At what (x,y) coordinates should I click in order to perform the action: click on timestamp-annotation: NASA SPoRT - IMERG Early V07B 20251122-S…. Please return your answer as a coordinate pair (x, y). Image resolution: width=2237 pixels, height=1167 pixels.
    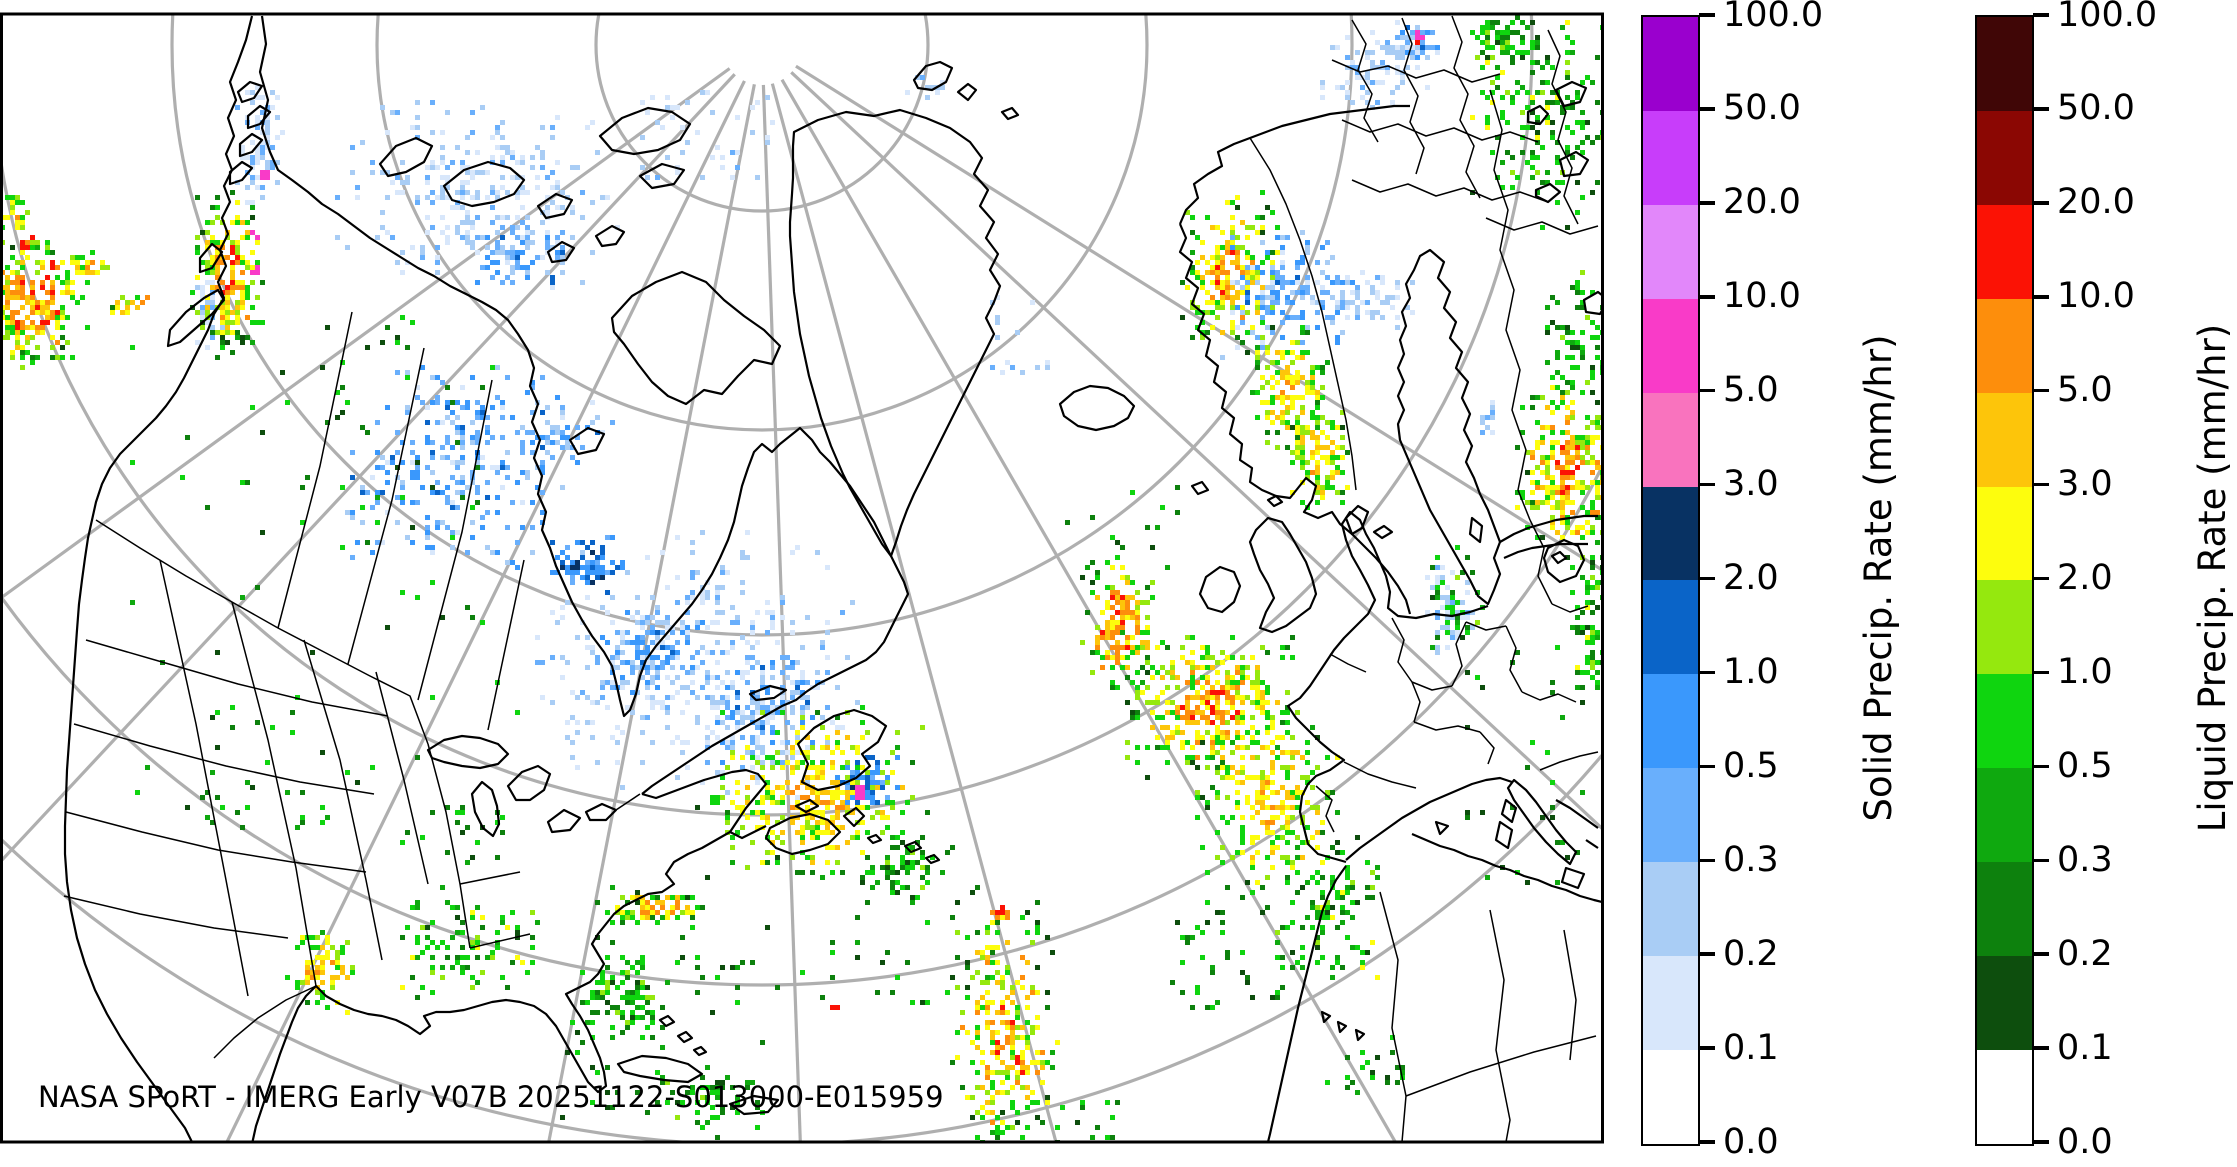
    Looking at the image, I should click on (491, 1097).